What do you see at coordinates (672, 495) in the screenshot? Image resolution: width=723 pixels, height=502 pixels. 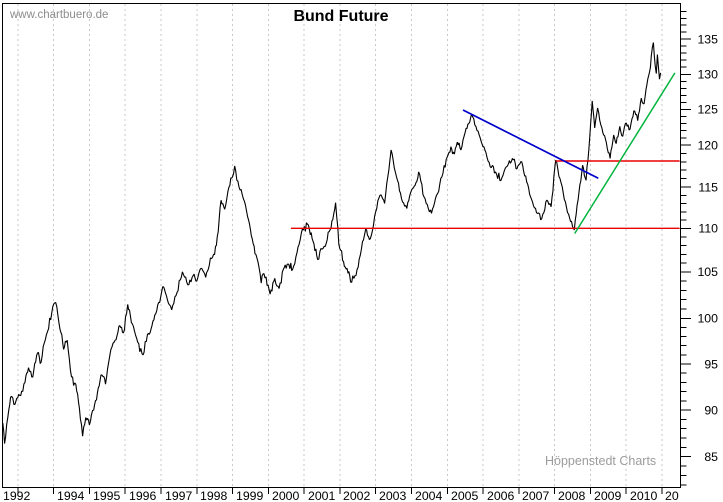 I see `x-axis-label-20: 20` at bounding box center [672, 495].